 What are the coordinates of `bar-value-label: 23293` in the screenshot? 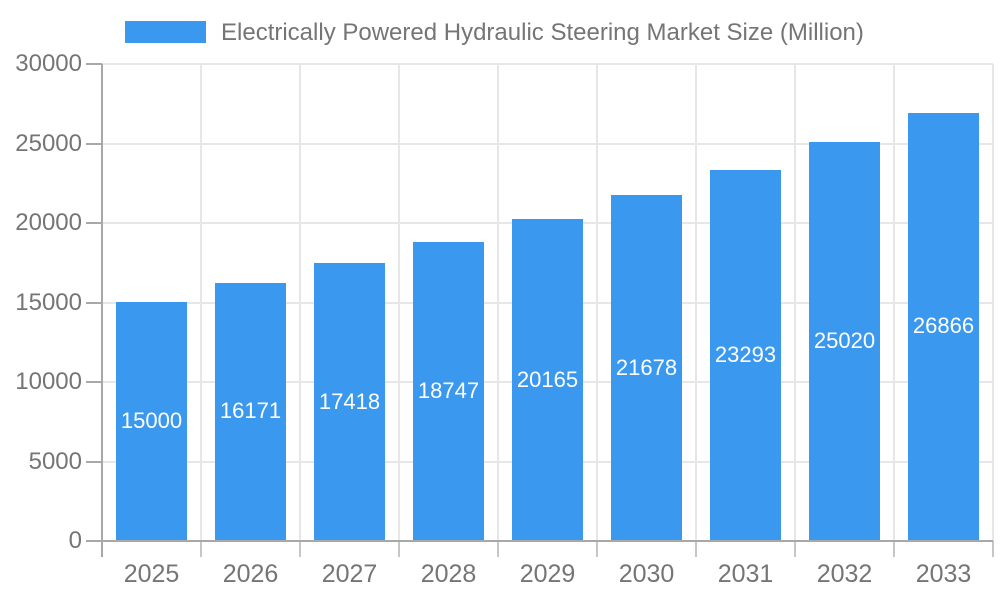 It's located at (745, 354).